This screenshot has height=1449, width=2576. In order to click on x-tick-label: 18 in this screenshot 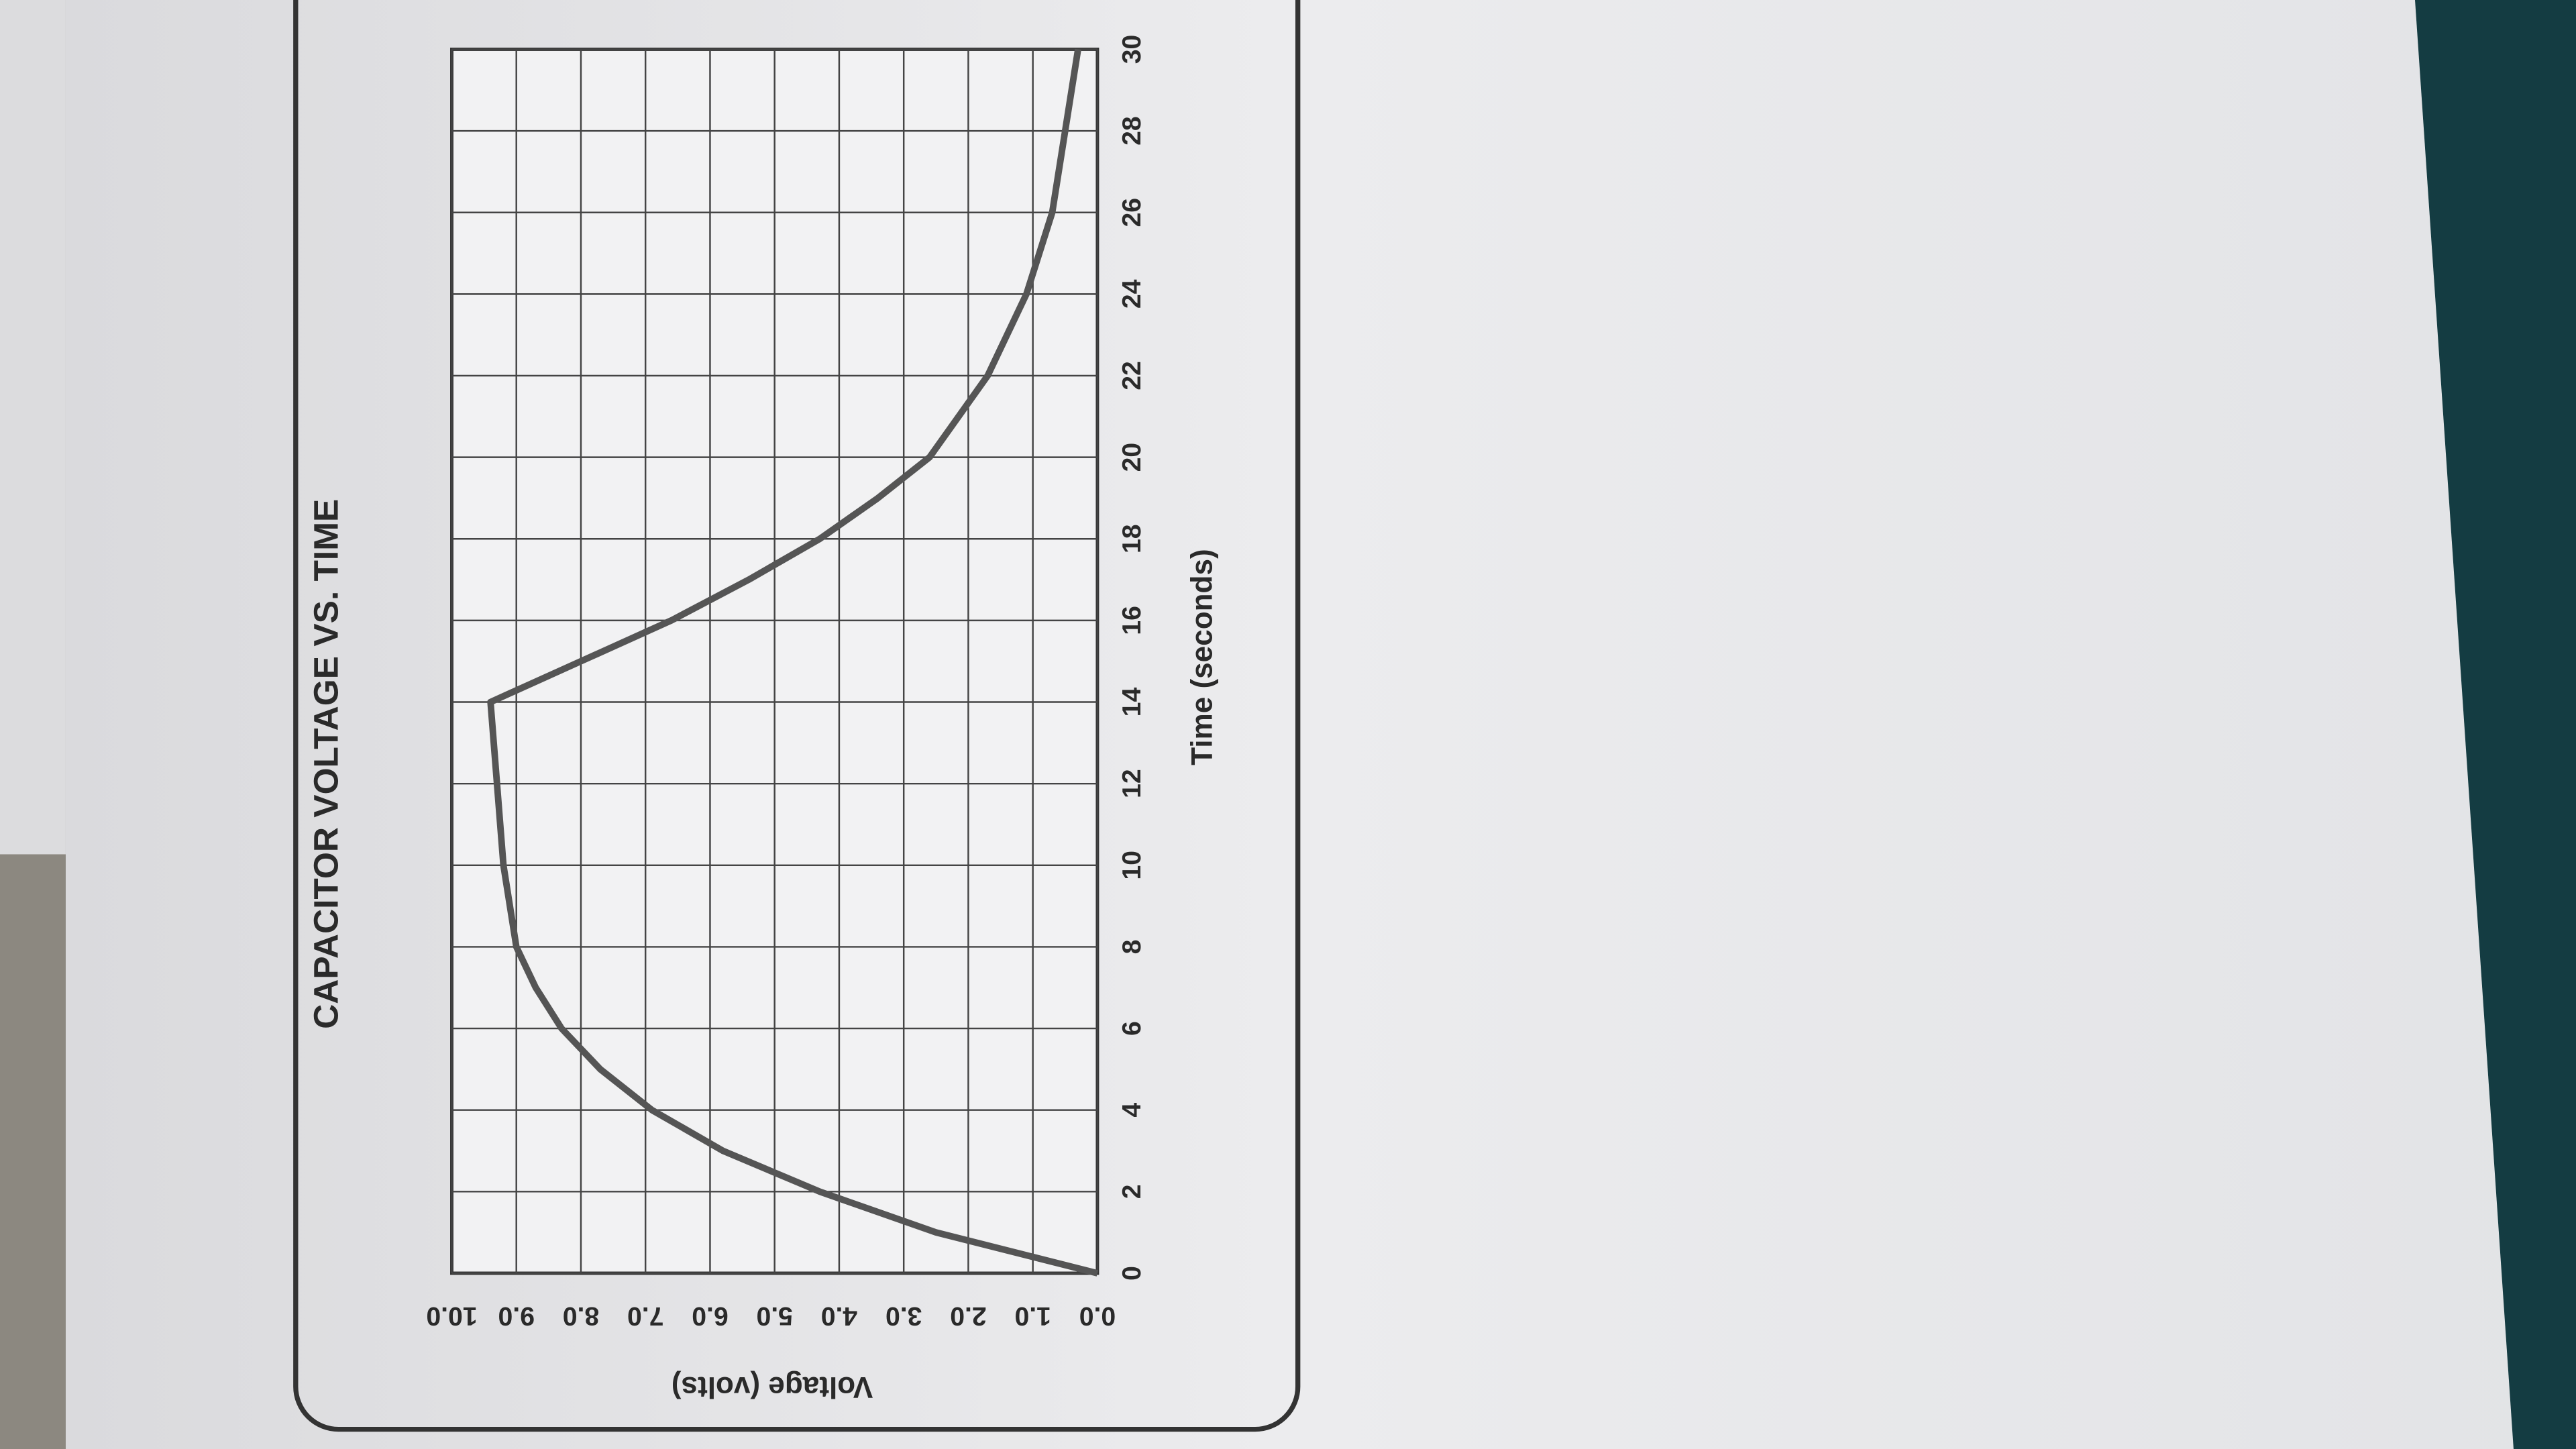, I will do `click(1132, 538)`.